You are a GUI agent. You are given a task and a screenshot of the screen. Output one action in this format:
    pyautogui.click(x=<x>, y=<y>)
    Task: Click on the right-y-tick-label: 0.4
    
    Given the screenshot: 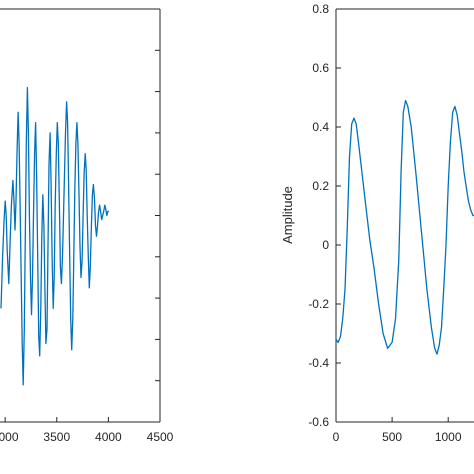 What is the action you would take?
    pyautogui.click(x=320, y=127)
    